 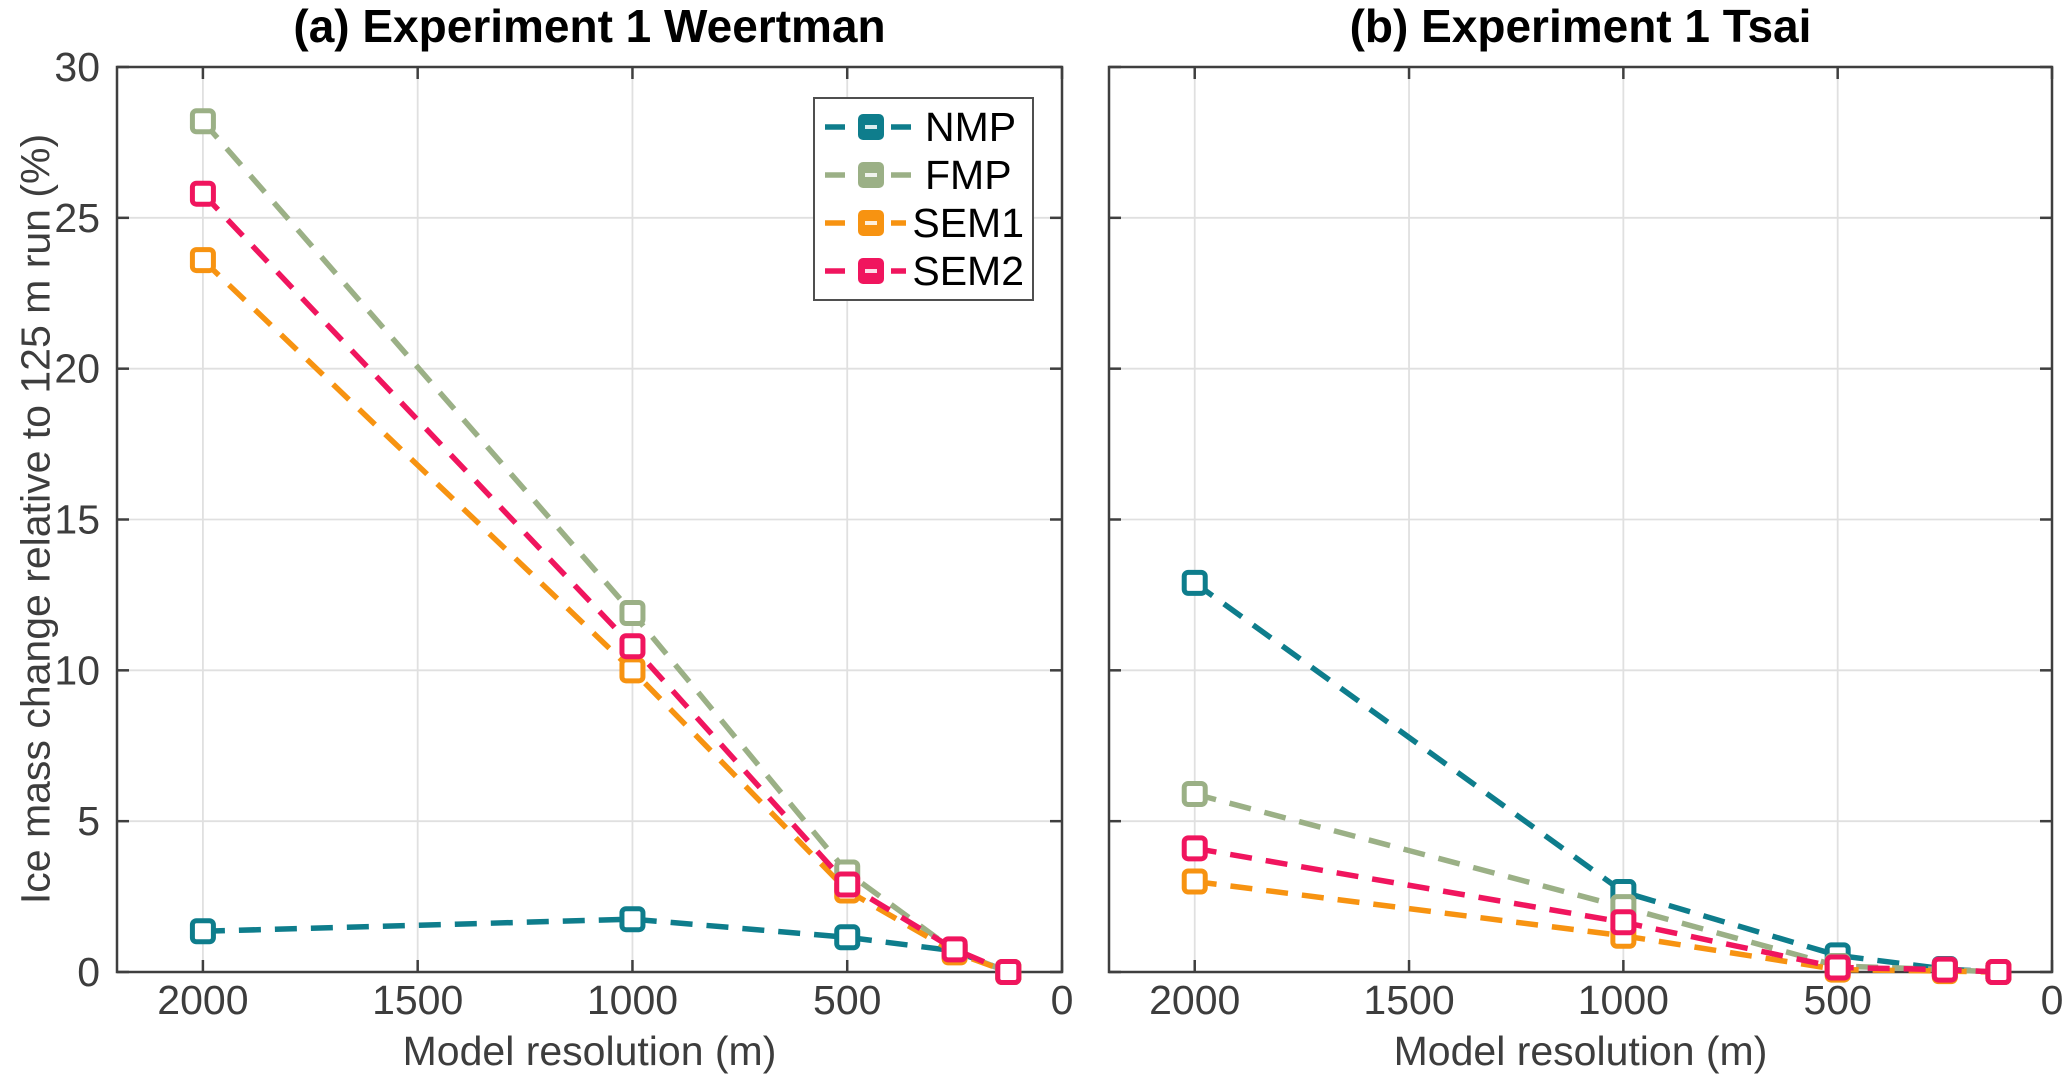 I want to click on legend-label-SEM2: SEM2, so click(x=968, y=270).